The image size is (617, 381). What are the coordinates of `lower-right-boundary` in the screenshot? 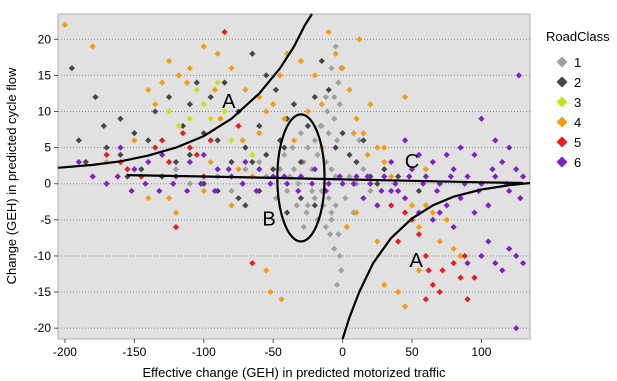 It's located at (436, 260).